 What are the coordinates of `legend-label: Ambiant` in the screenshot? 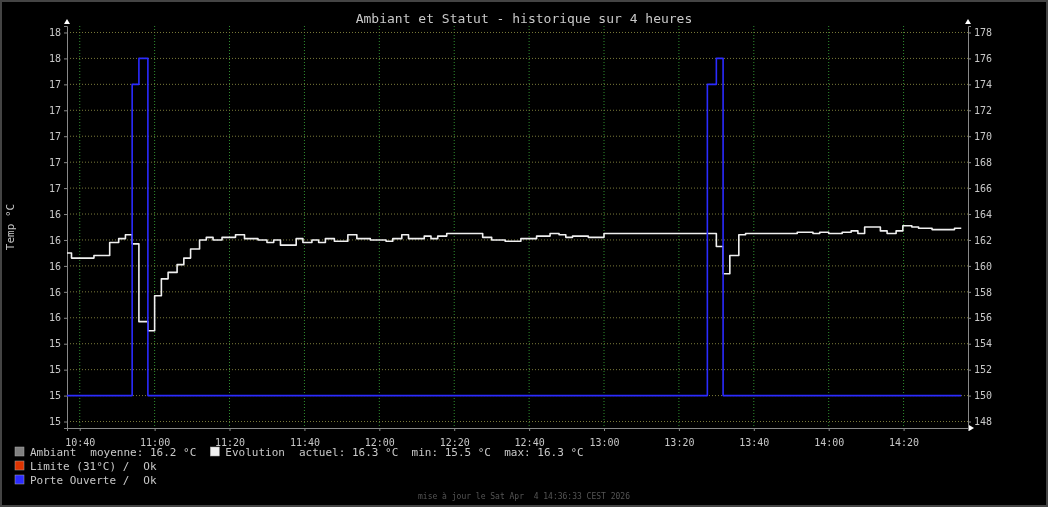 It's located at (53, 452).